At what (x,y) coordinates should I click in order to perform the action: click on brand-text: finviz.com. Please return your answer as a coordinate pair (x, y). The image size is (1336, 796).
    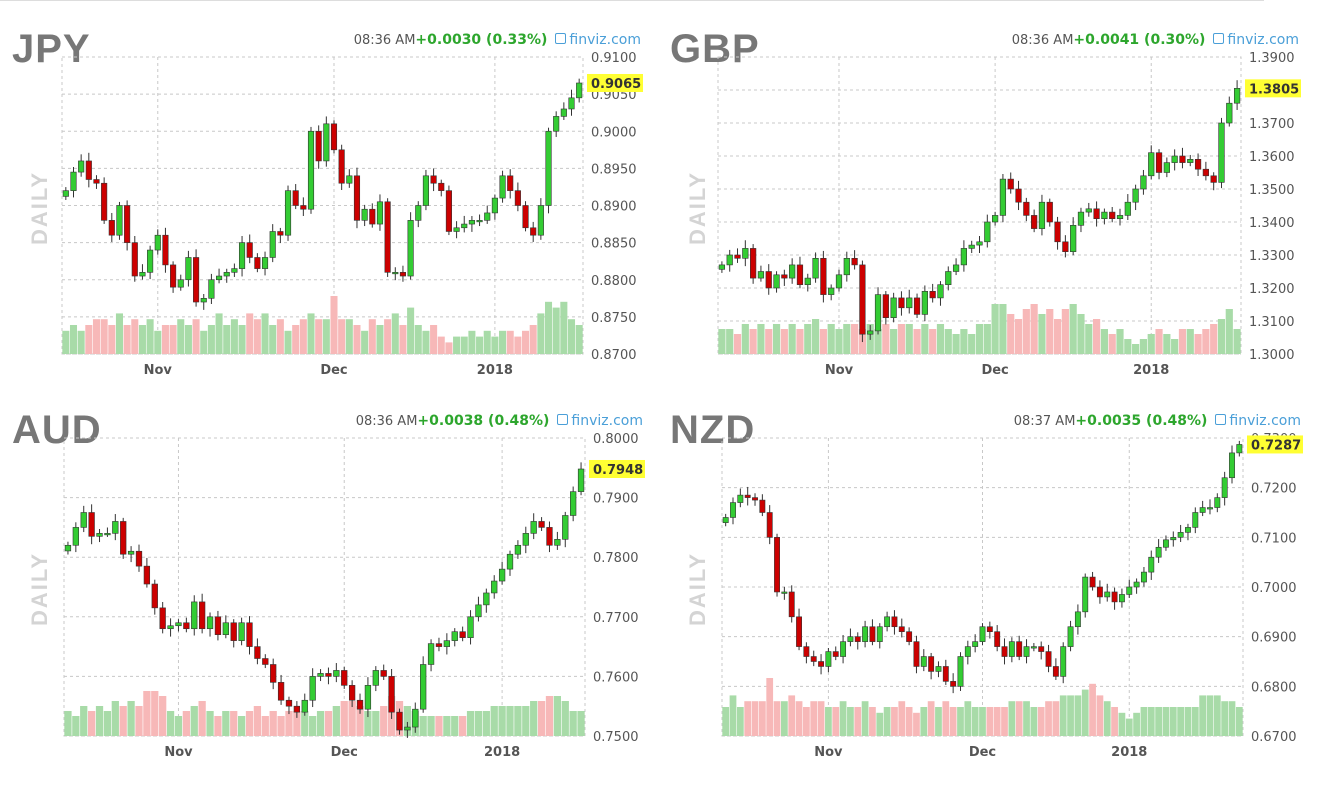
    Looking at the image, I should click on (1263, 40).